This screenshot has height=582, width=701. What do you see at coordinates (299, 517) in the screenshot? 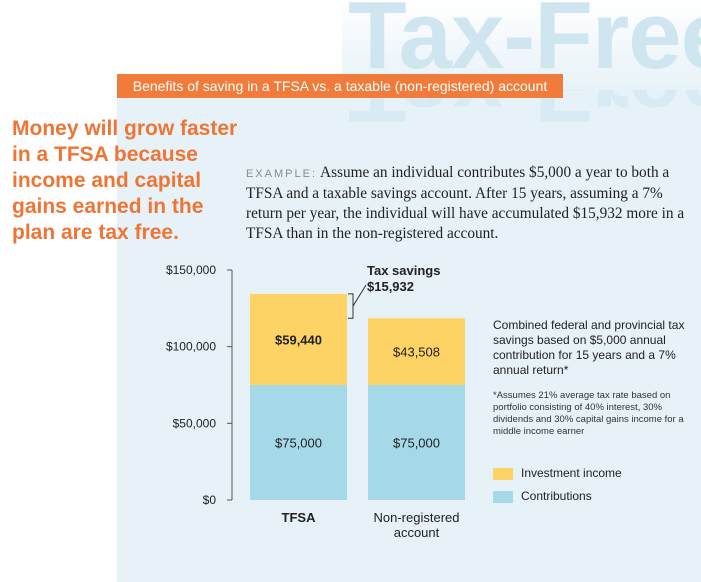
I see `x-category-label: TFSA` at bounding box center [299, 517].